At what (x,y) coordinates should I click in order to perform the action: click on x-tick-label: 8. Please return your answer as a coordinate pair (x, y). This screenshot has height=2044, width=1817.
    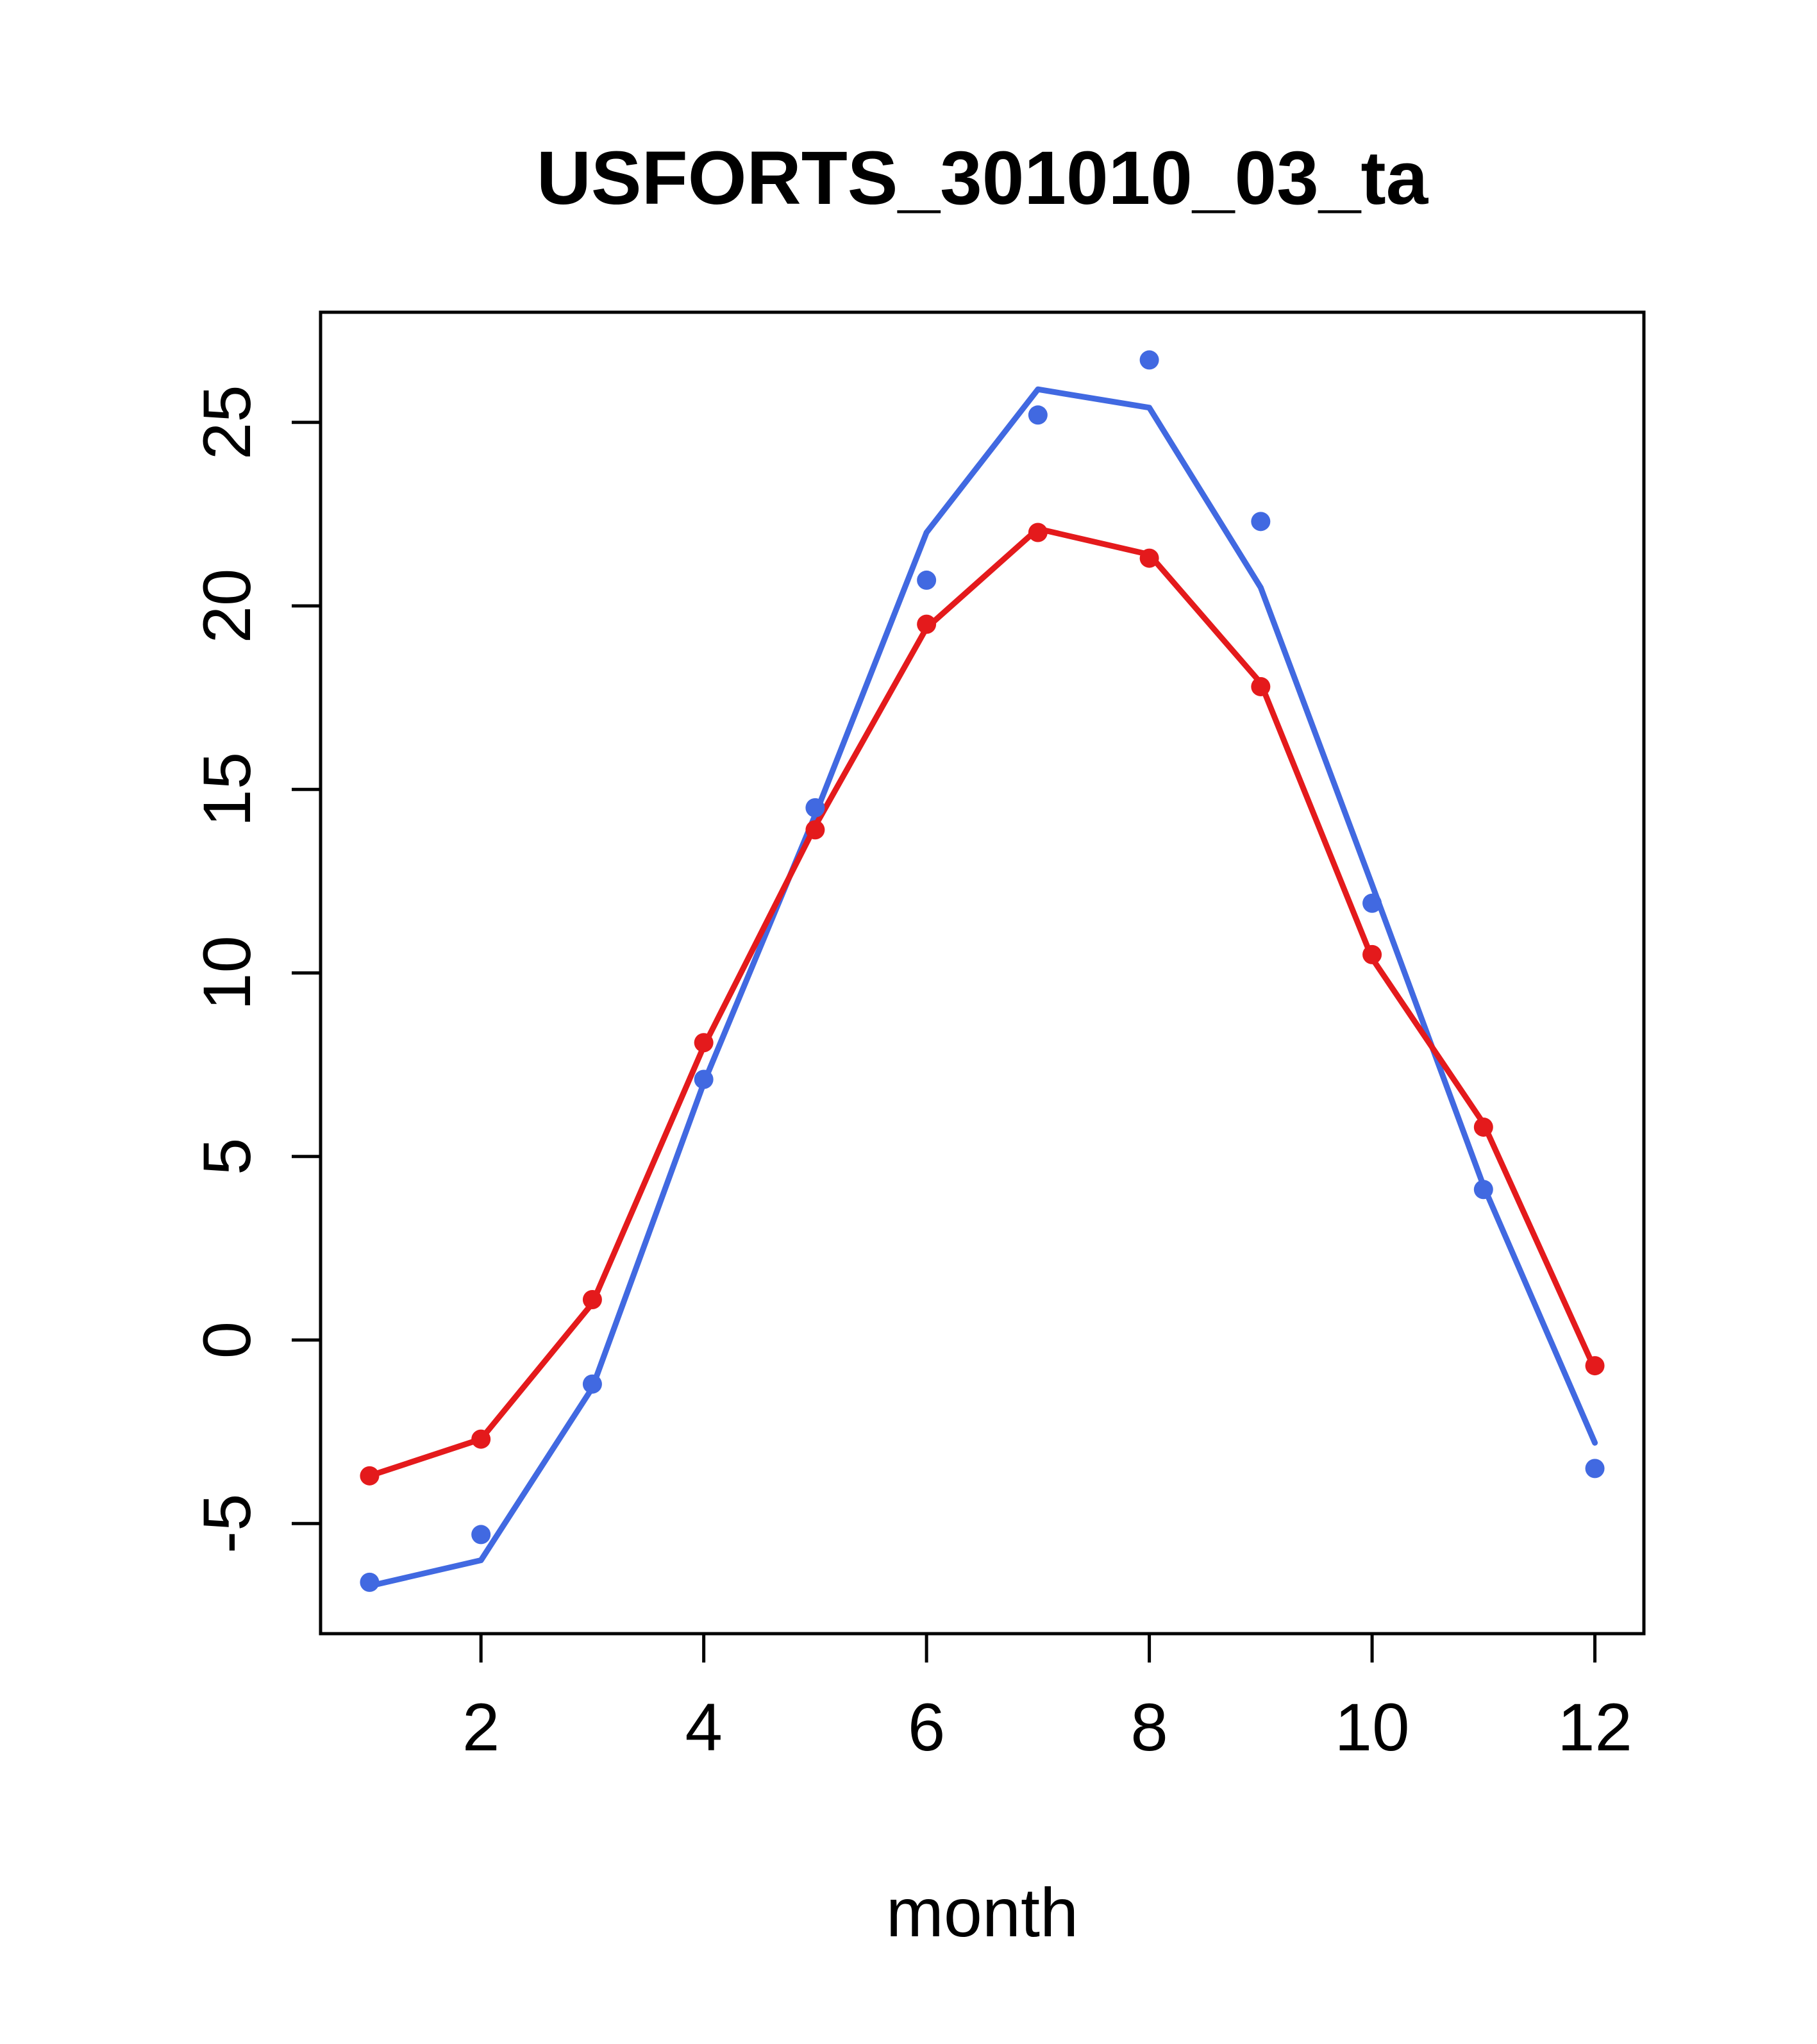
    Looking at the image, I should click on (1149, 1728).